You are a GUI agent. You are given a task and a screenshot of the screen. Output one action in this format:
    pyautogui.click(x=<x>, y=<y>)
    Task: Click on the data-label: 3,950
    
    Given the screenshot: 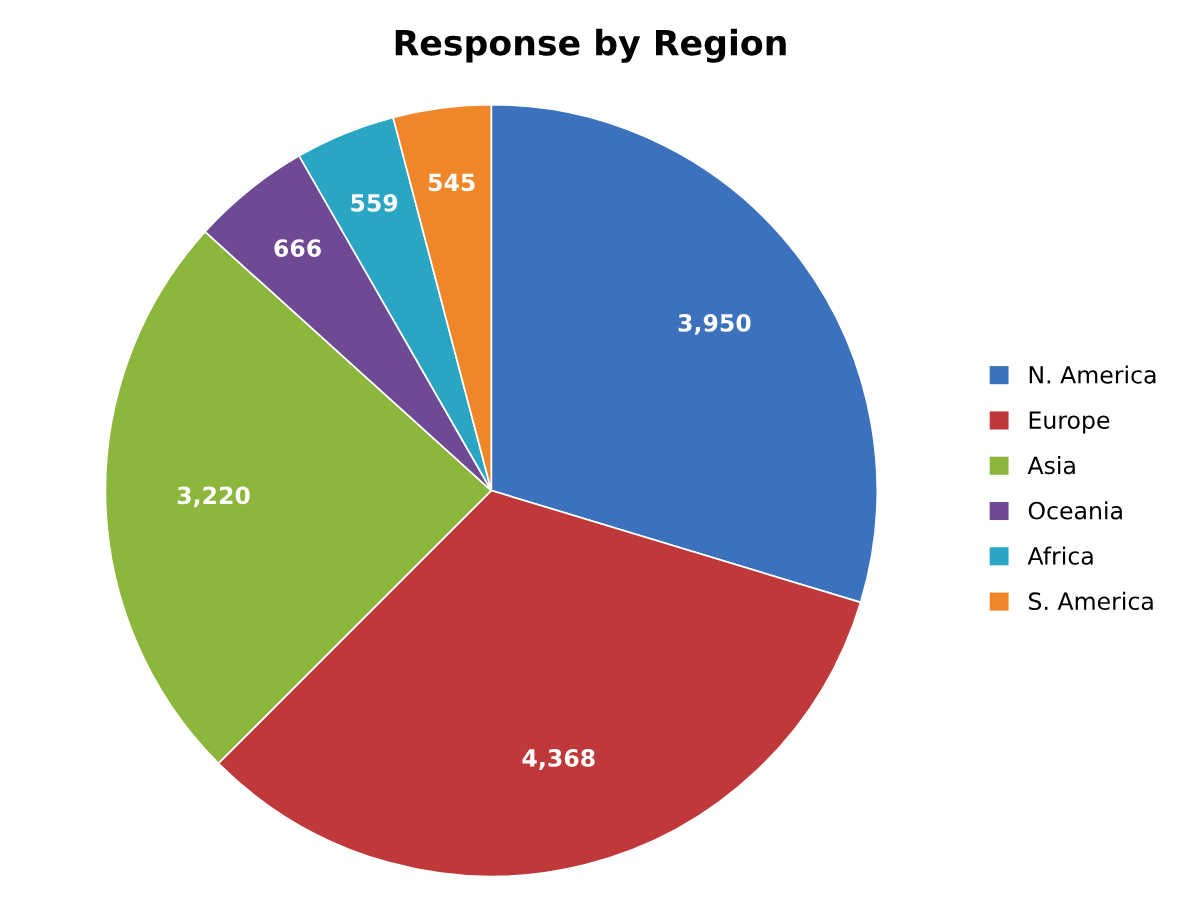 What is the action you would take?
    pyautogui.click(x=714, y=324)
    